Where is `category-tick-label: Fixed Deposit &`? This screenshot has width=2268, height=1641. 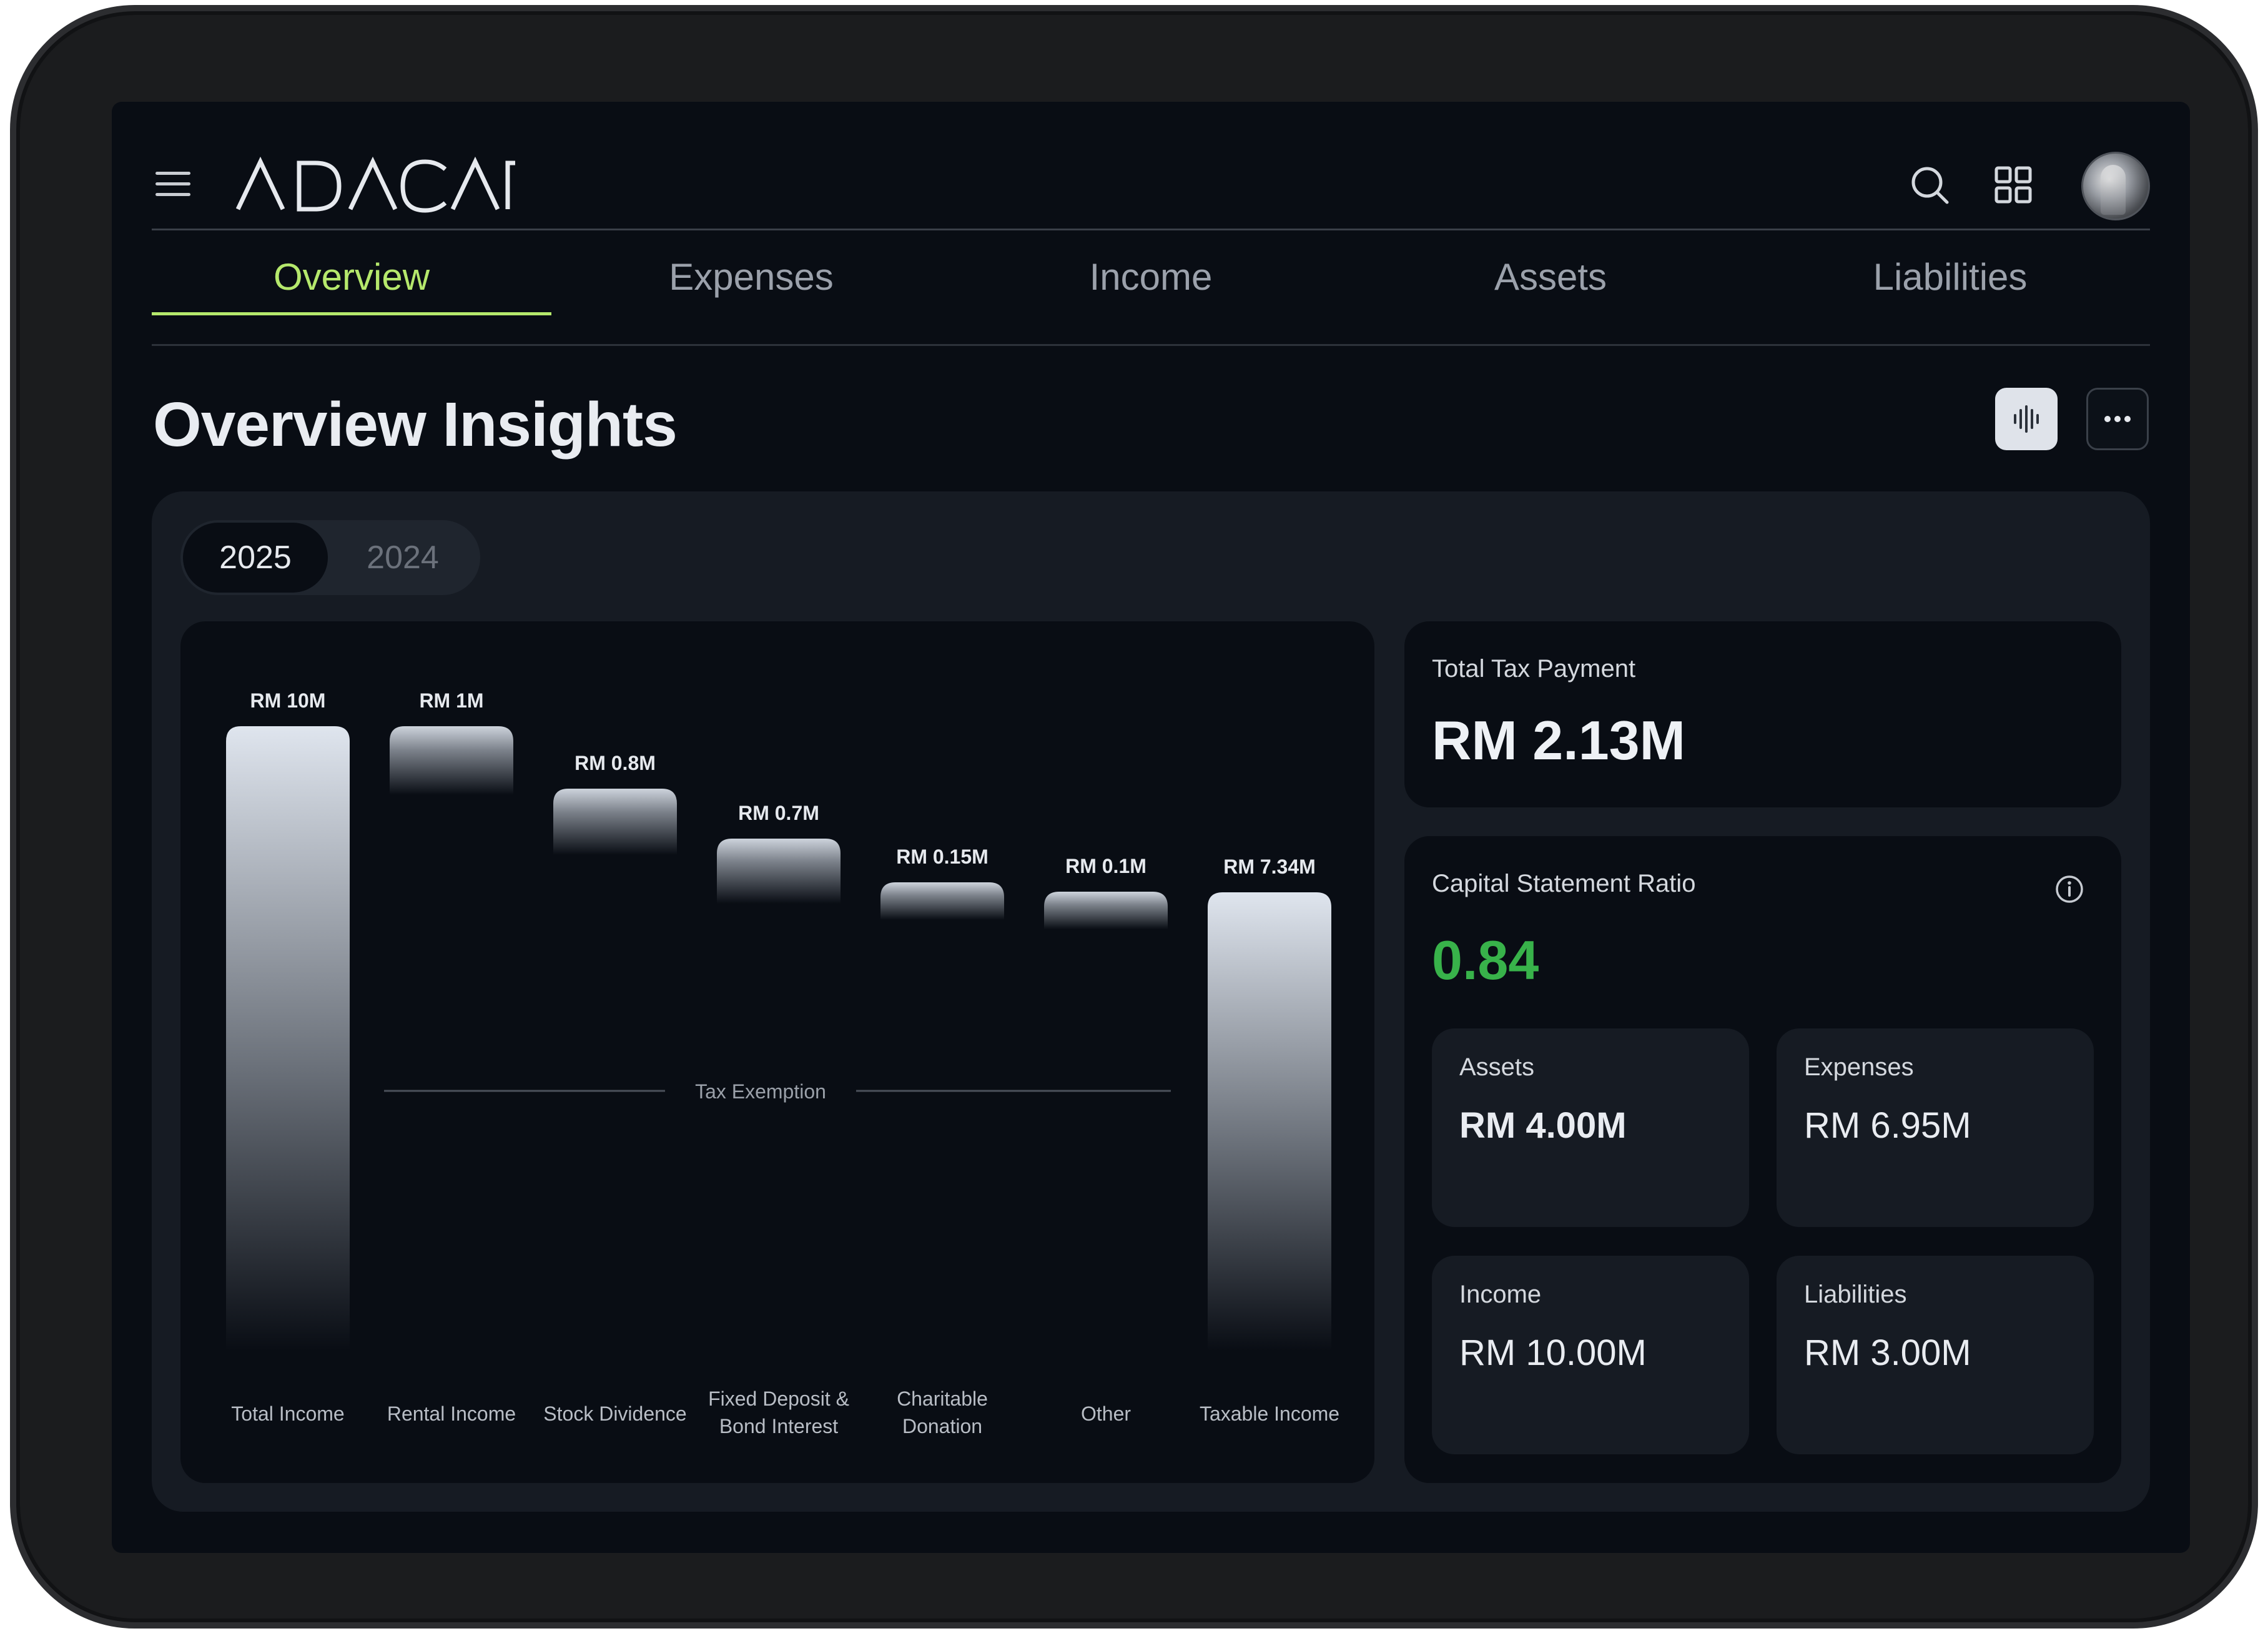 category-tick-label: Fixed Deposit & is located at coordinates (778, 1398).